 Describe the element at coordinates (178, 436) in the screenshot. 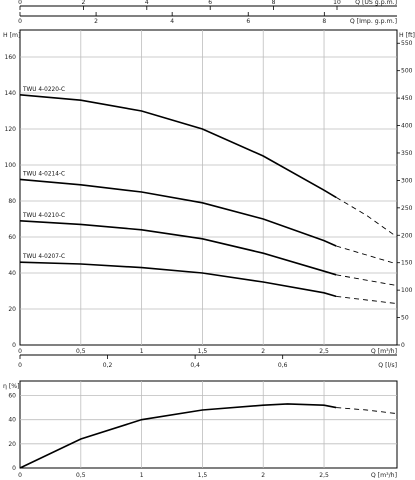

I see `efficiency-curve` at that location.